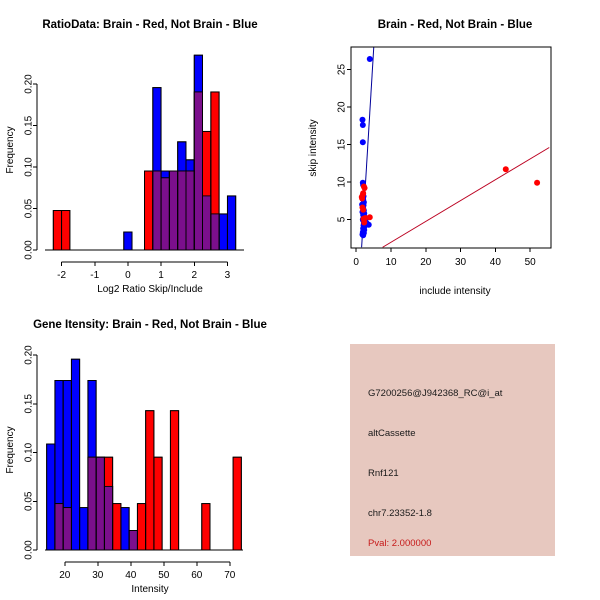  Describe the element at coordinates (10, 449) in the screenshot. I see `gene-histogram-ylabel: Frequency` at that location.